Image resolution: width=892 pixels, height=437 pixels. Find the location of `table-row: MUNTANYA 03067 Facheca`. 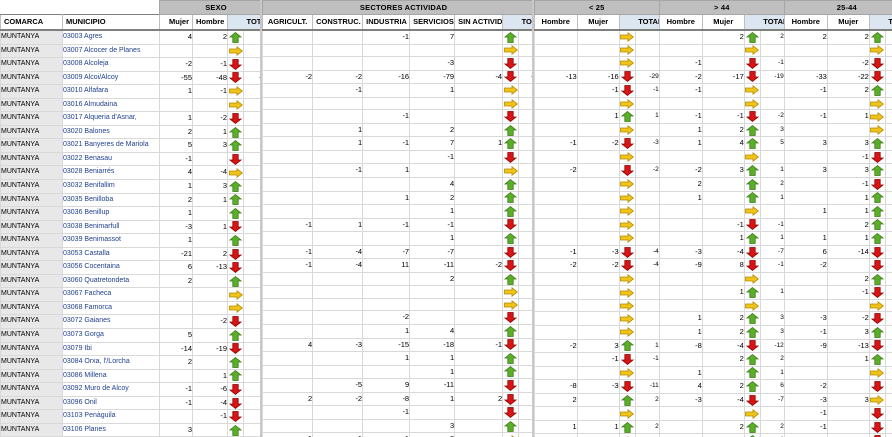

table-row: MUNTANYA 03067 Facheca is located at coordinates (130, 294).